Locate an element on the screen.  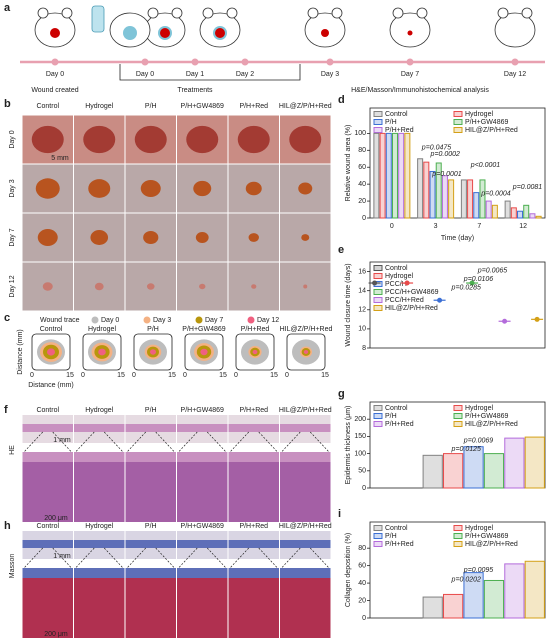
label: Day 7 is located at coordinates (12, 237).